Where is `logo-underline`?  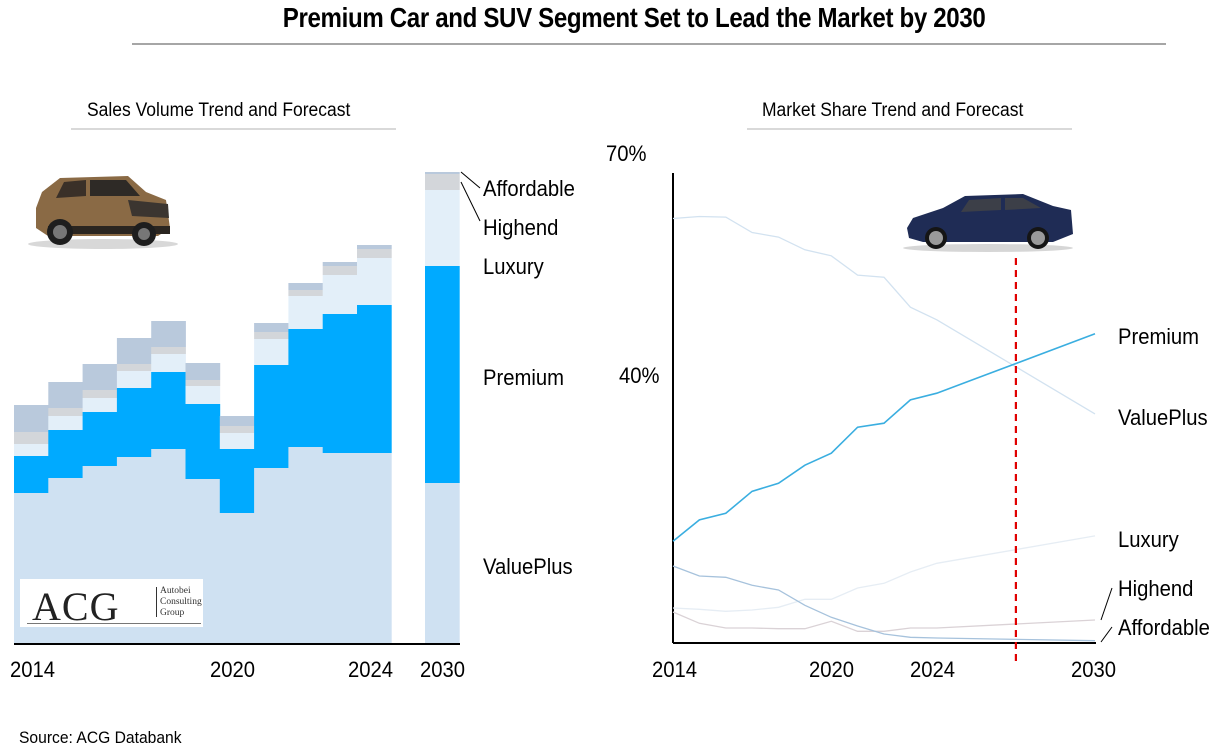 logo-underline is located at coordinates (114, 623).